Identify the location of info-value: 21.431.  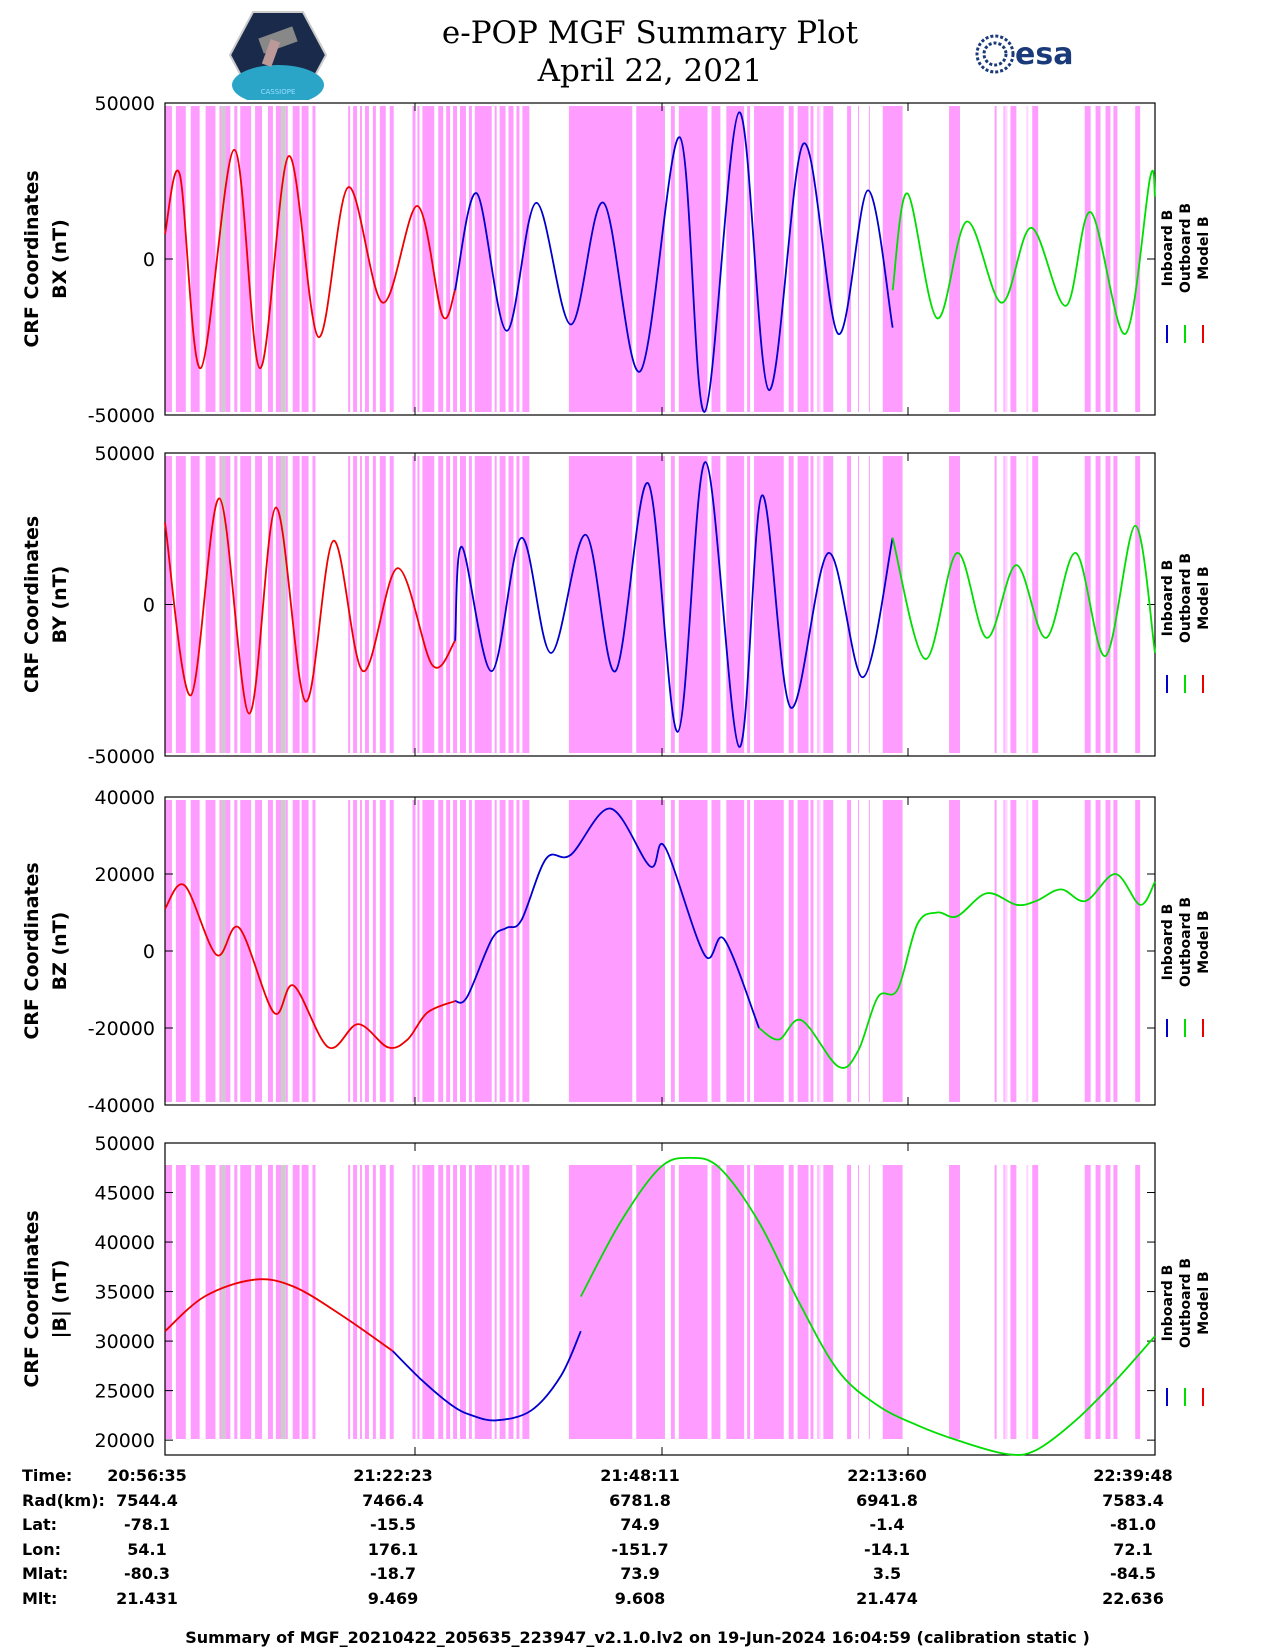
(147, 1598).